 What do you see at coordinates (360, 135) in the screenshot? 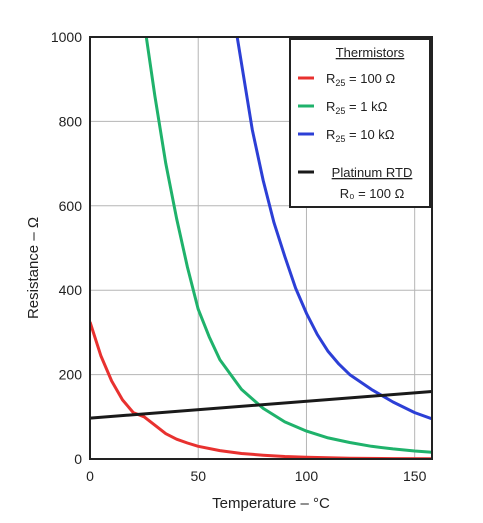
I see `legend-entry: R25 = 10 kΩ` at bounding box center [360, 135].